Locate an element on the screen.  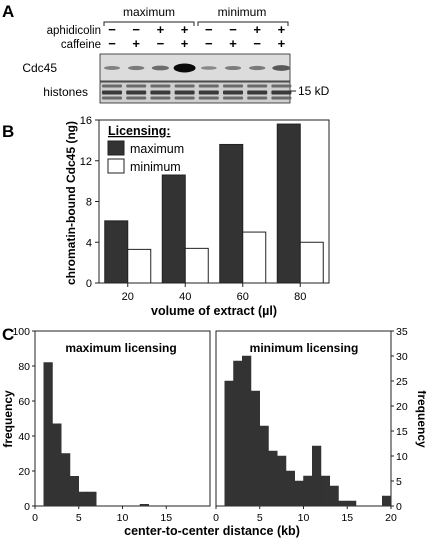
y-tick-label: 20 is located at coordinates (402, 407).